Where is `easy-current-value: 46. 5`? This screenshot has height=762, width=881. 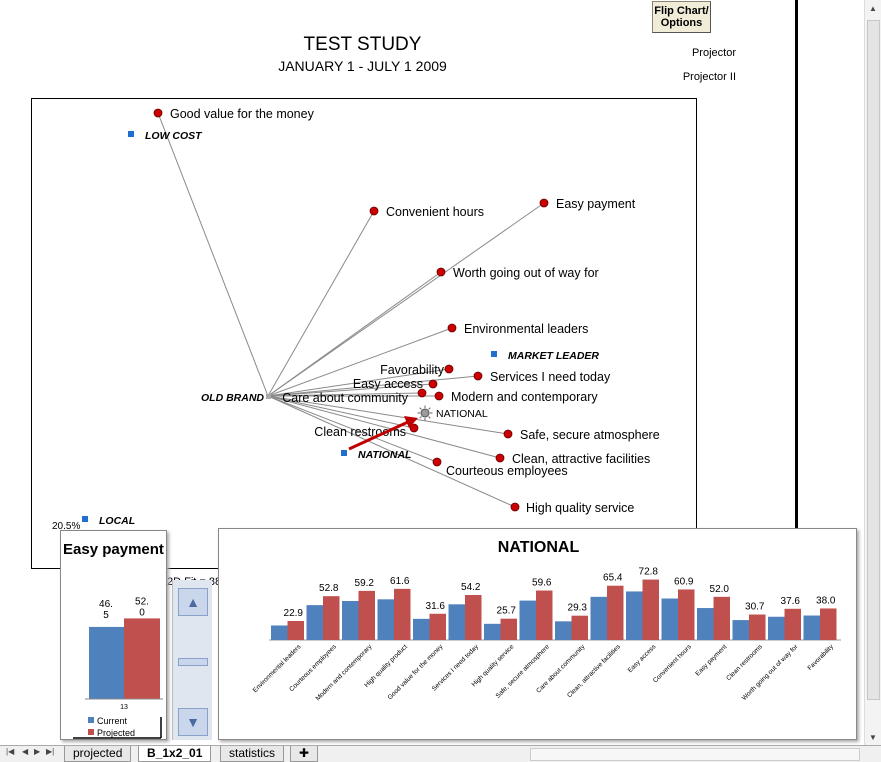
easy-current-value: 46. 5 is located at coordinates (106, 610).